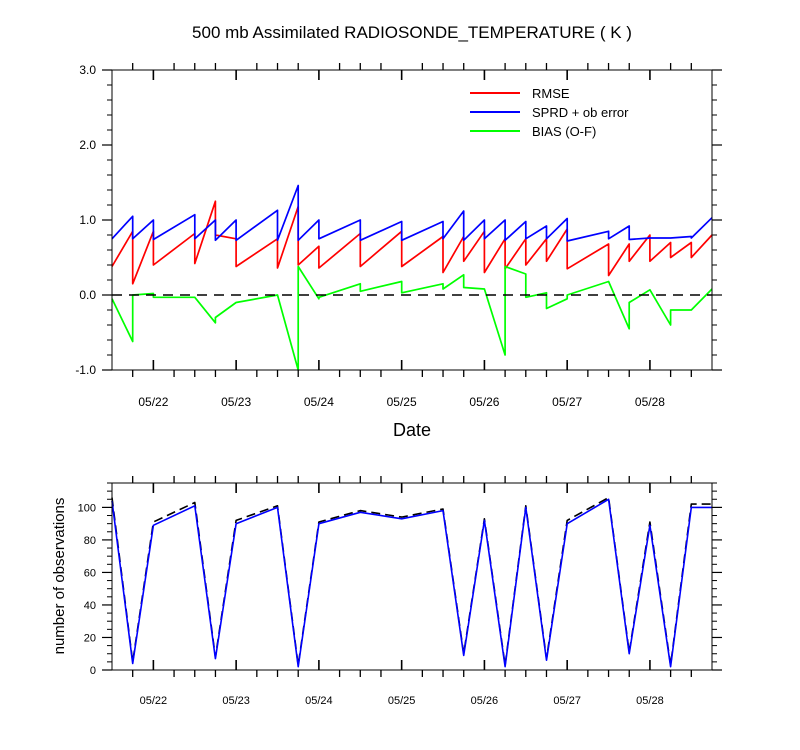  Describe the element at coordinates (551, 93) in the screenshot. I see `legend-label-rmse: RMSE` at that location.